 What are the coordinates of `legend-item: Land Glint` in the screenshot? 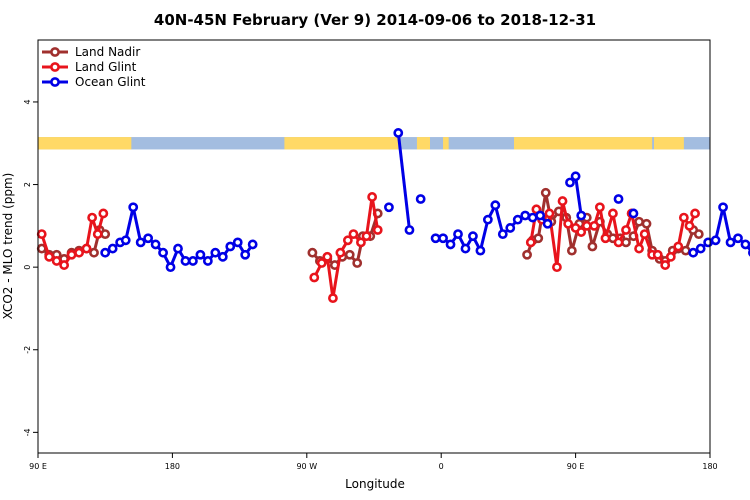 It's located at (89, 67).